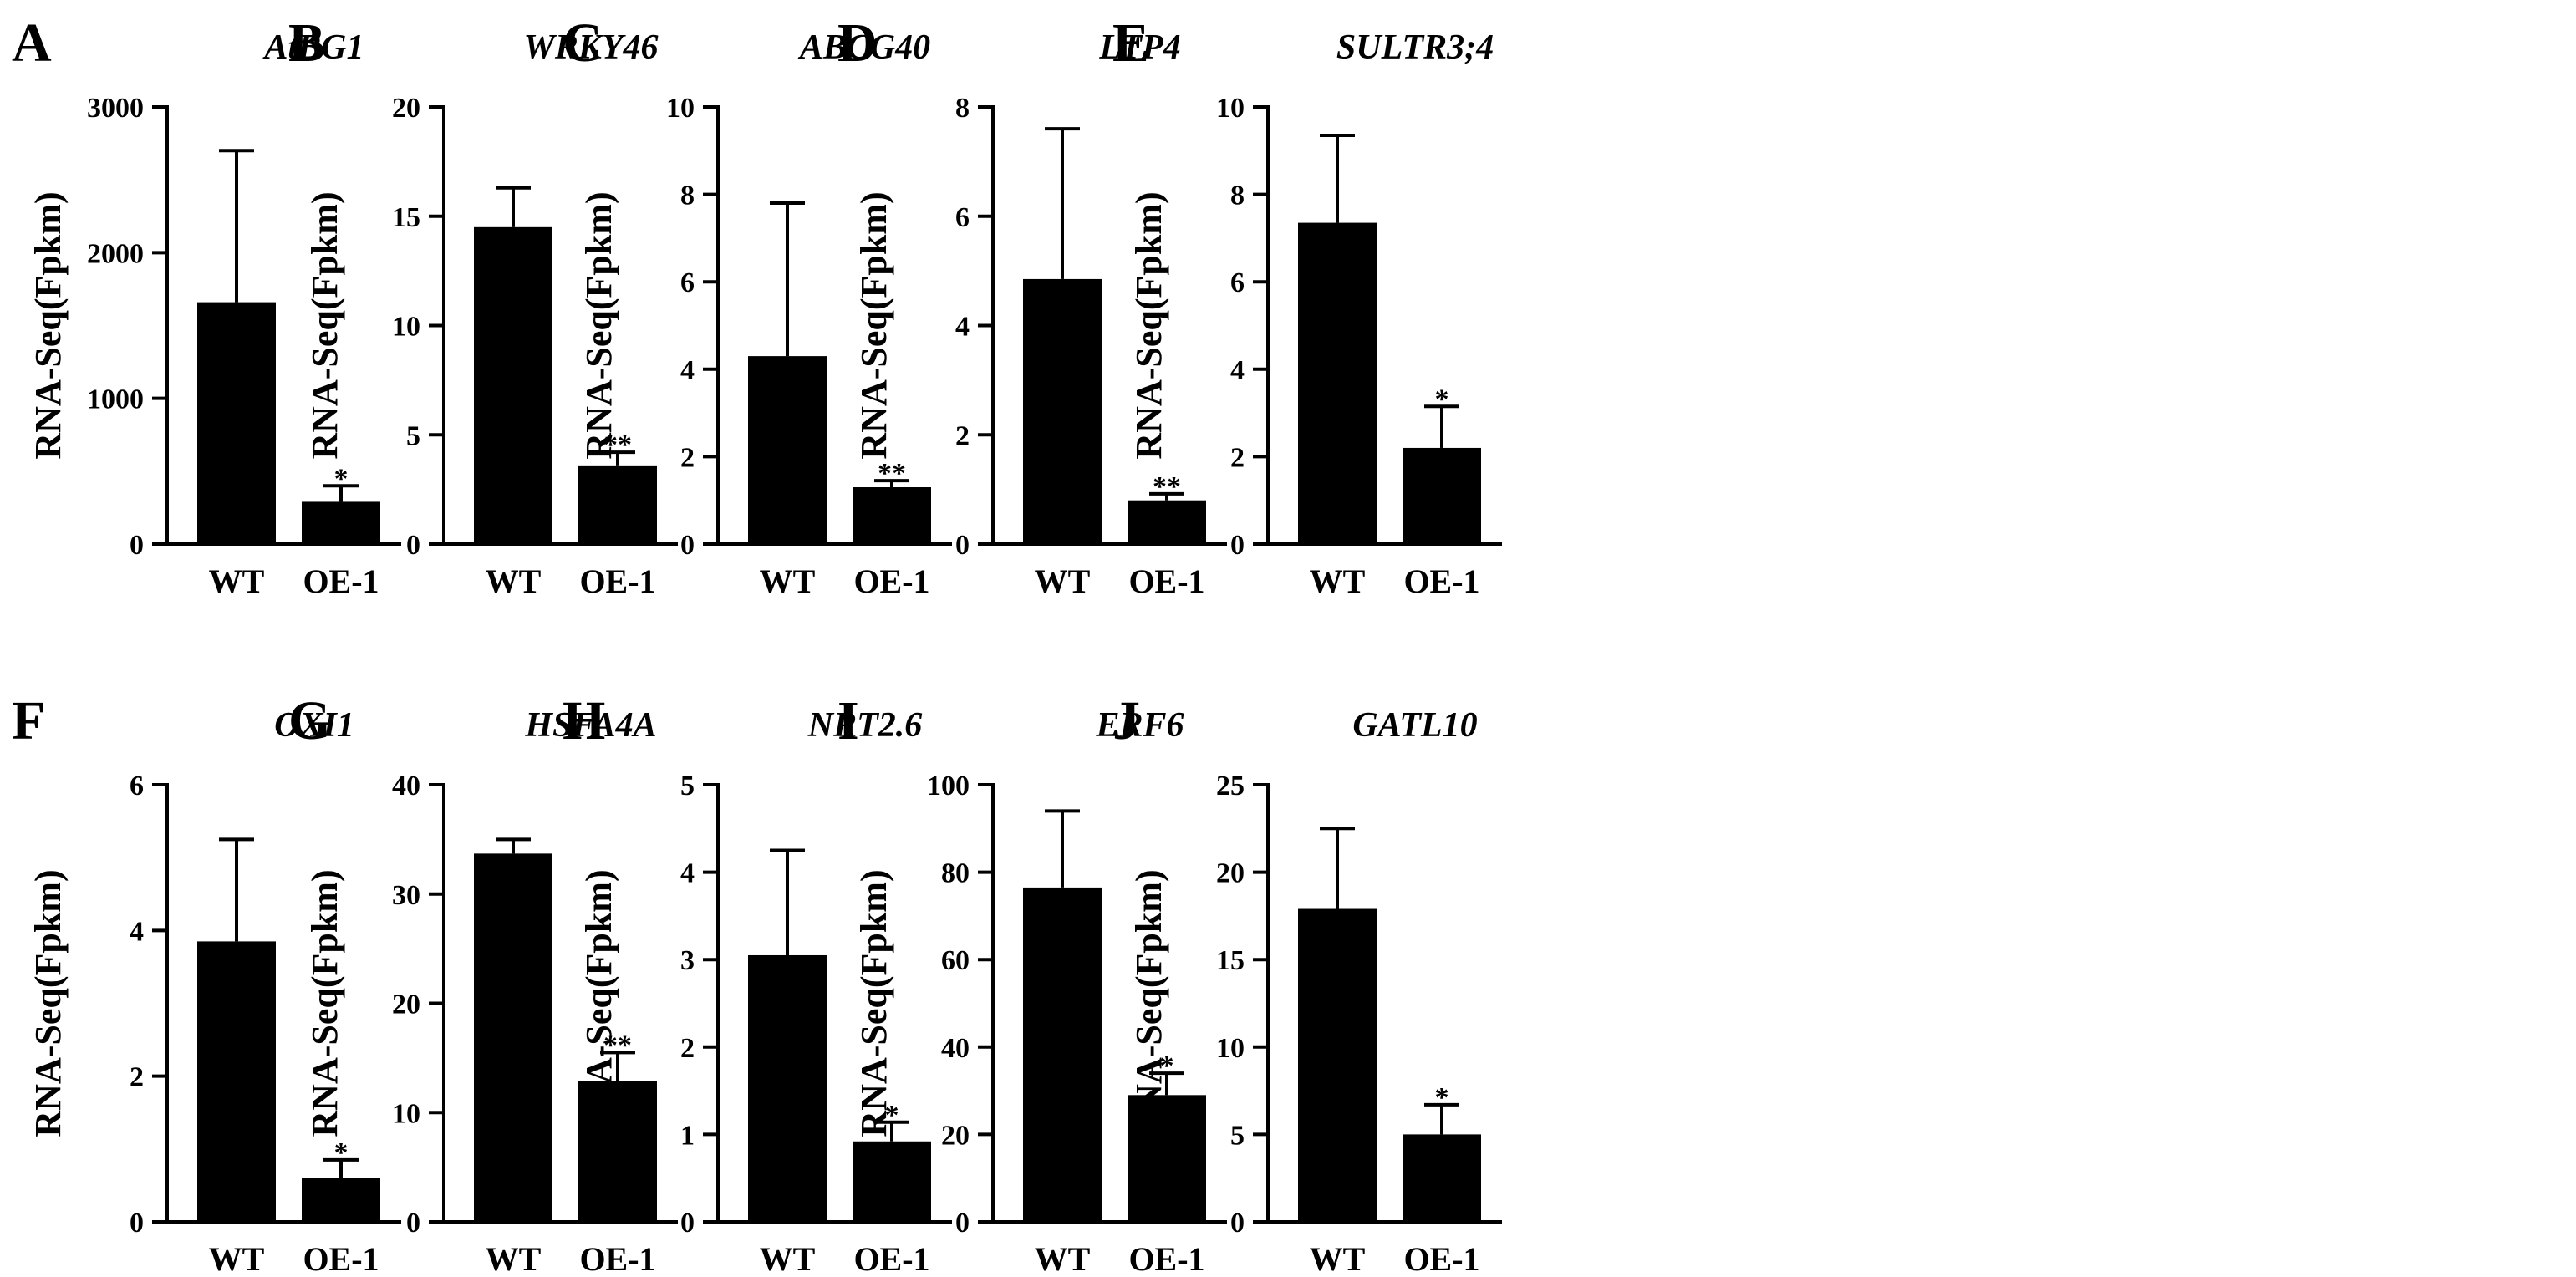 The width and height of the screenshot is (2576, 1277). Describe the element at coordinates (1139, 47) in the screenshot. I see `gene-title: LTP4` at that location.